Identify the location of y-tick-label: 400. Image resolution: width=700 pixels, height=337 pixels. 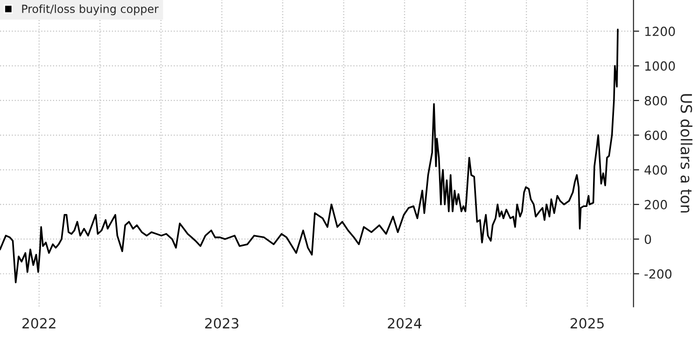
(655, 170).